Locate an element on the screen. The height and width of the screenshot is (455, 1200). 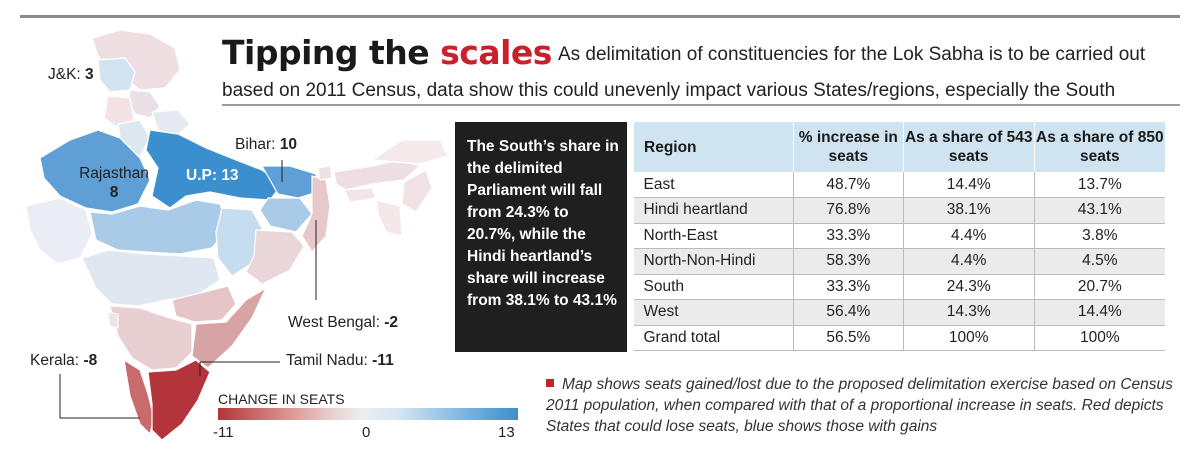
map-region-telangana is located at coordinates (204, 304).